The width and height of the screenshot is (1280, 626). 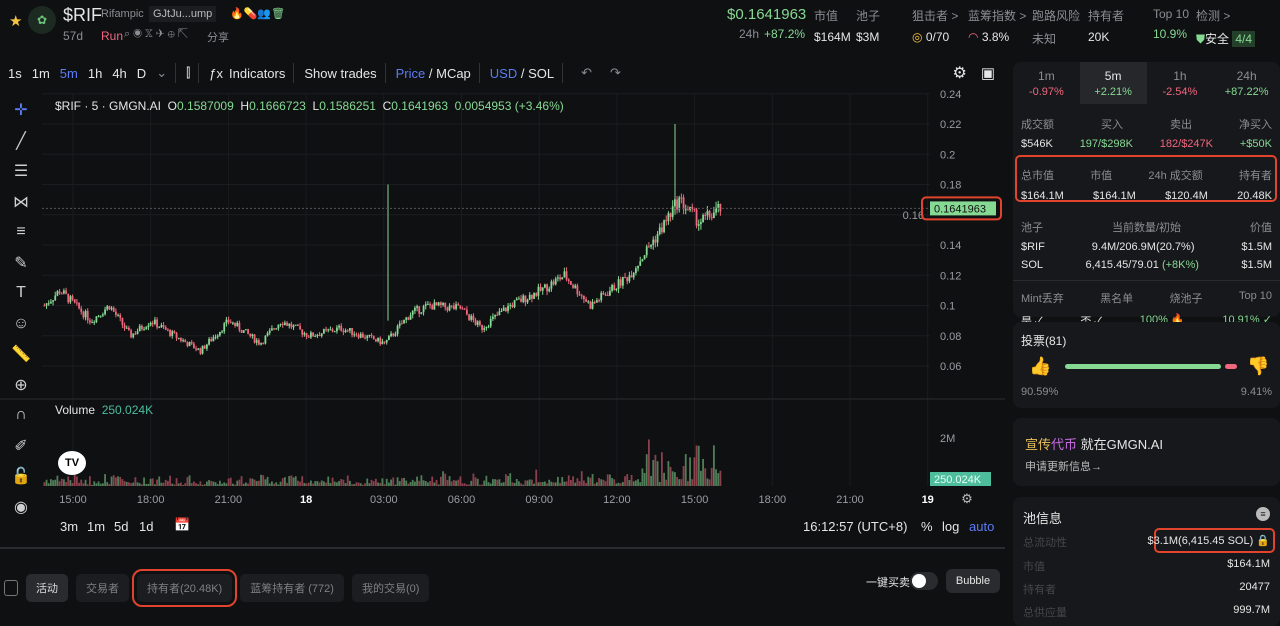 What do you see at coordinates (21, 507) in the screenshot?
I see `eye-icon: ◉` at bounding box center [21, 507].